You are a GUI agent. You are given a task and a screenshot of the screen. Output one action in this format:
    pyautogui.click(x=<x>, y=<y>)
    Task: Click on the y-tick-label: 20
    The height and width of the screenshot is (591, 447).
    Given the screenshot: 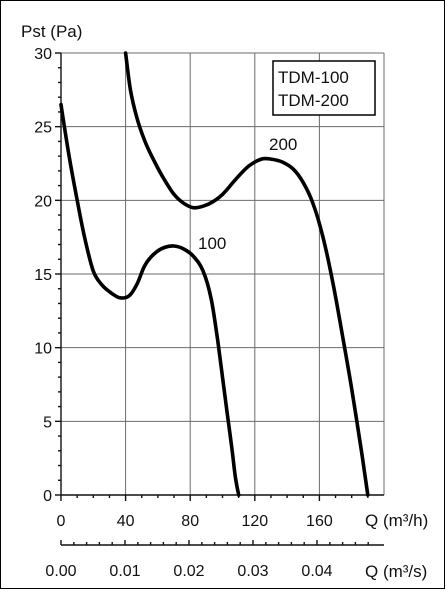 What is the action you would take?
    pyautogui.click(x=43, y=201)
    